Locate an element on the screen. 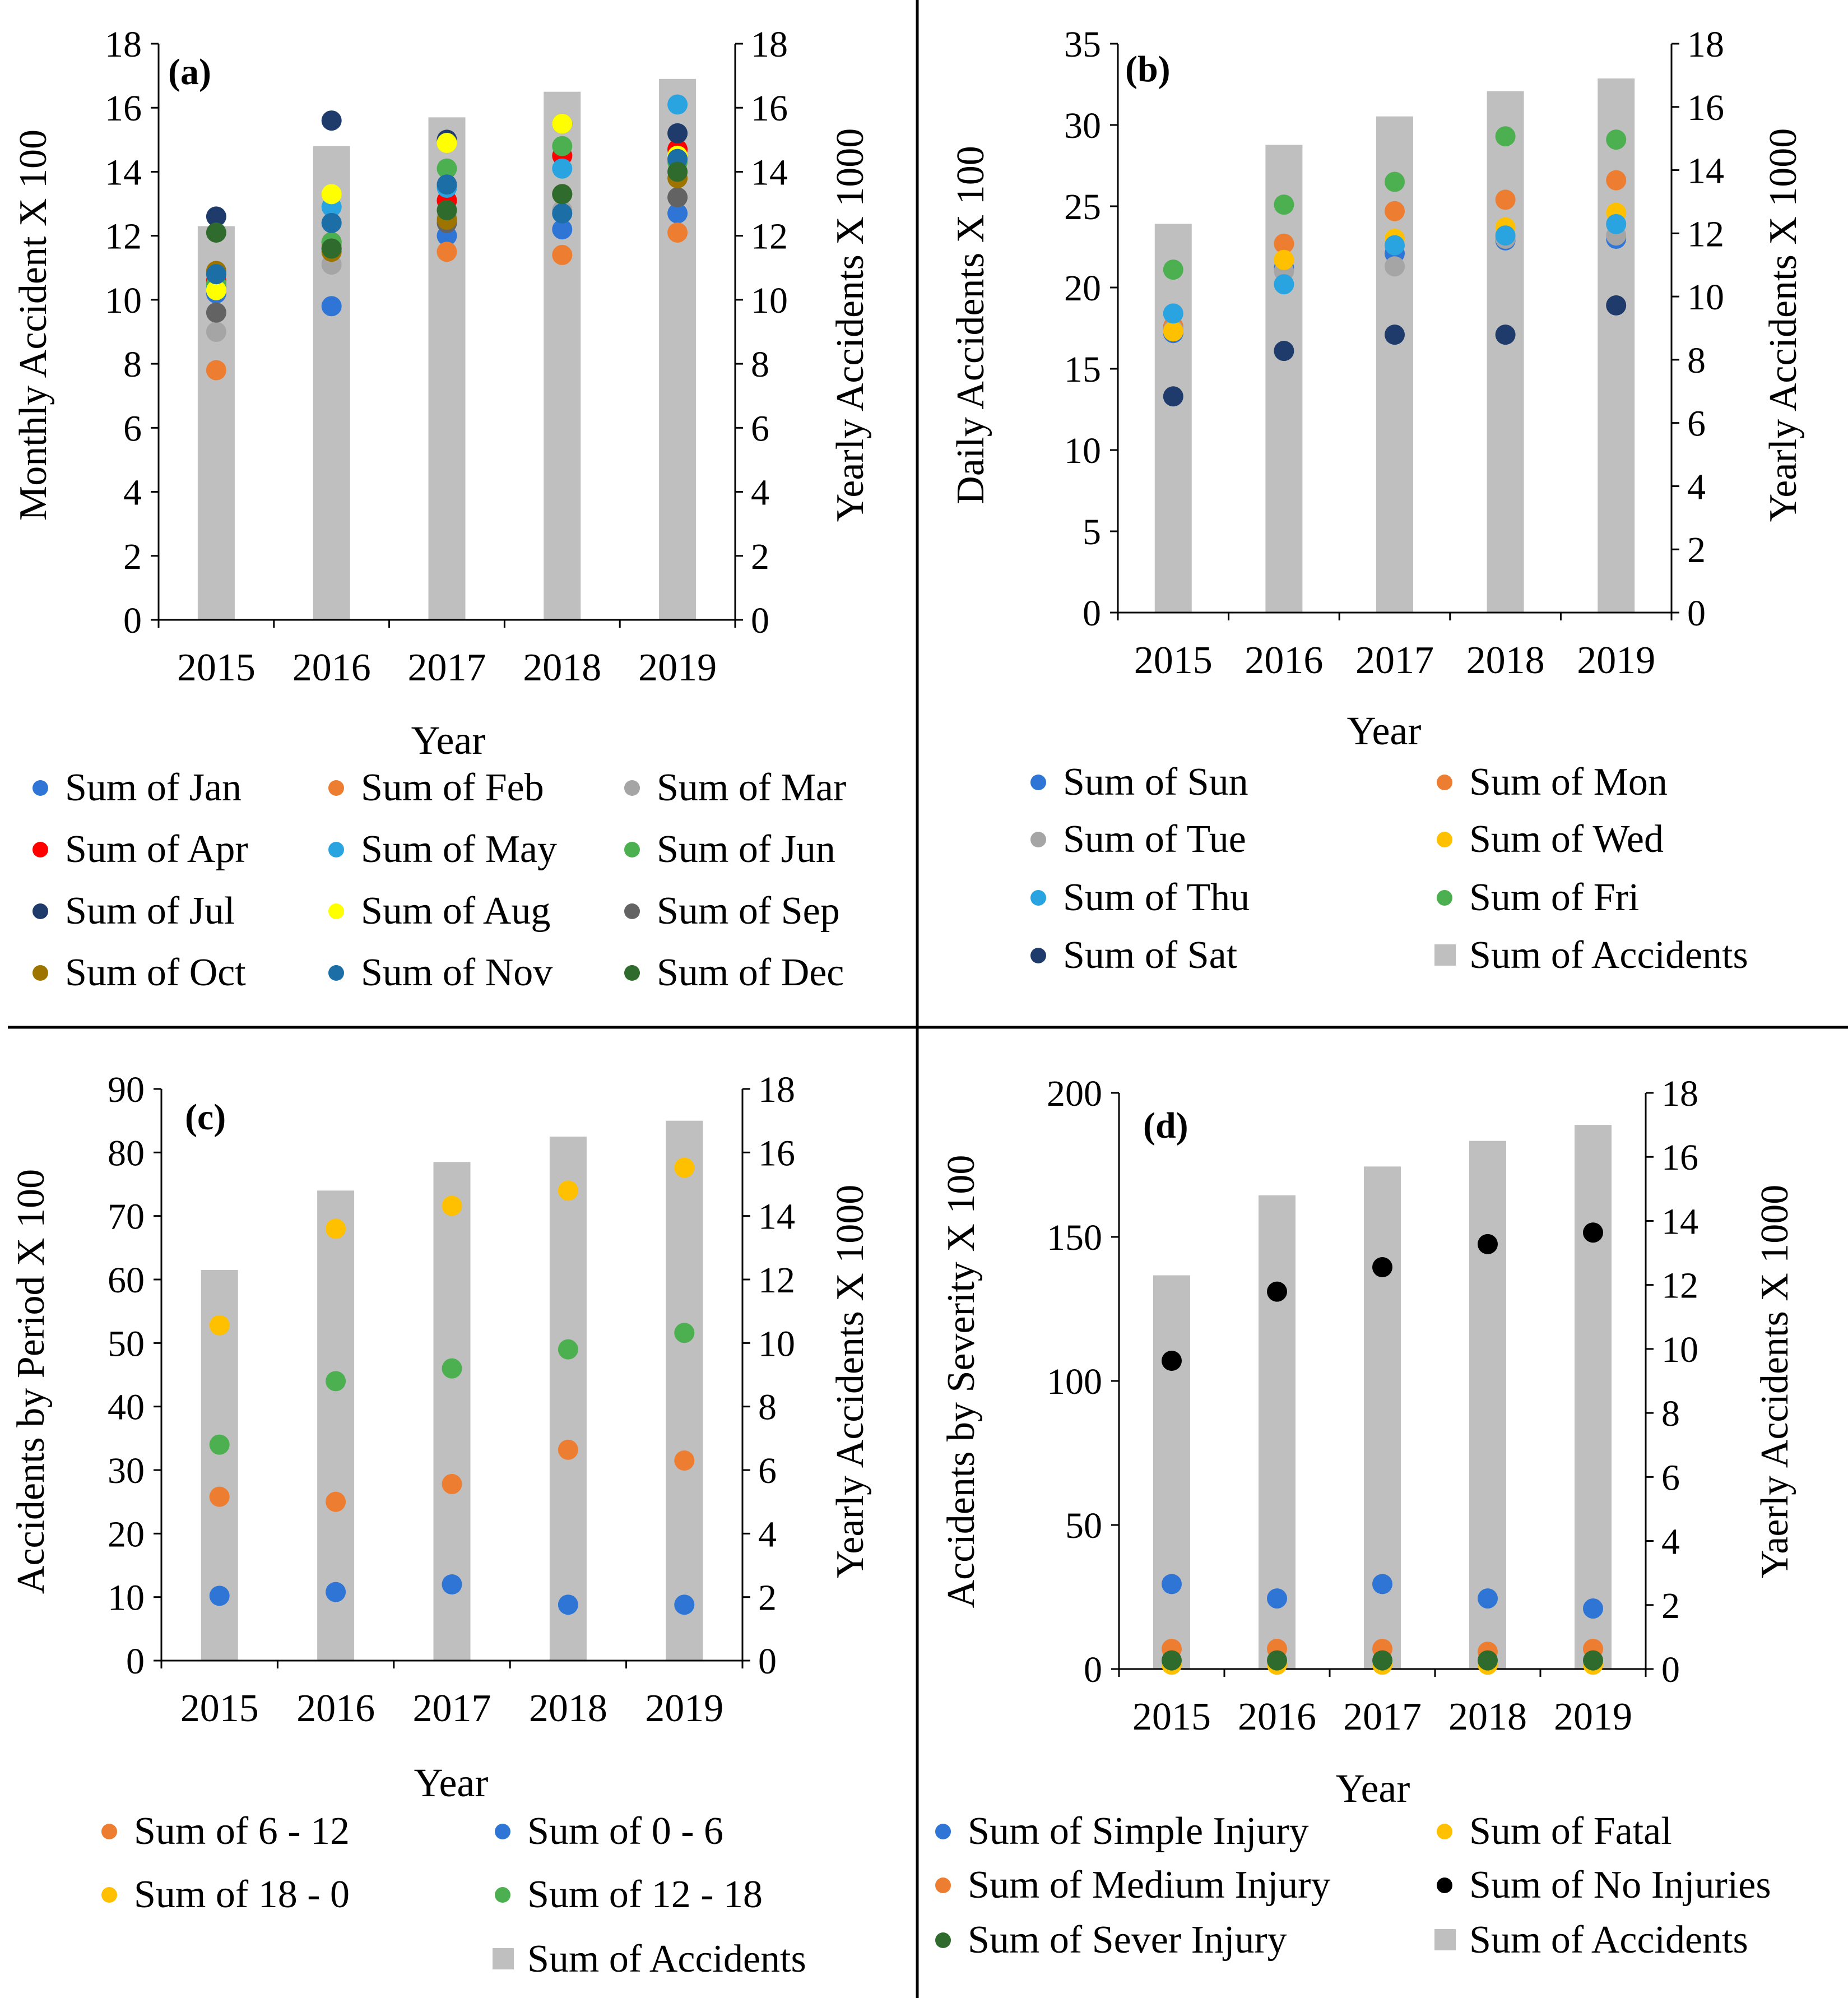  y-axis-title: Monthly Accident X 100 is located at coordinates (33, 325).